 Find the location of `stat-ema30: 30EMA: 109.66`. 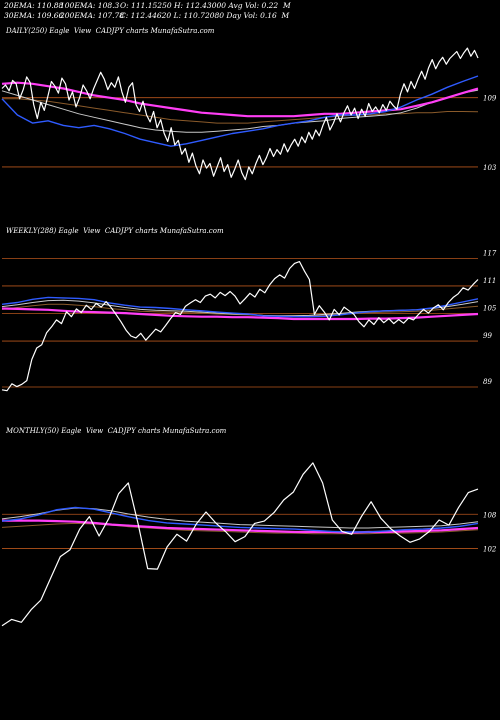

stat-ema30: 30EMA: 109.66 is located at coordinates (34, 15).